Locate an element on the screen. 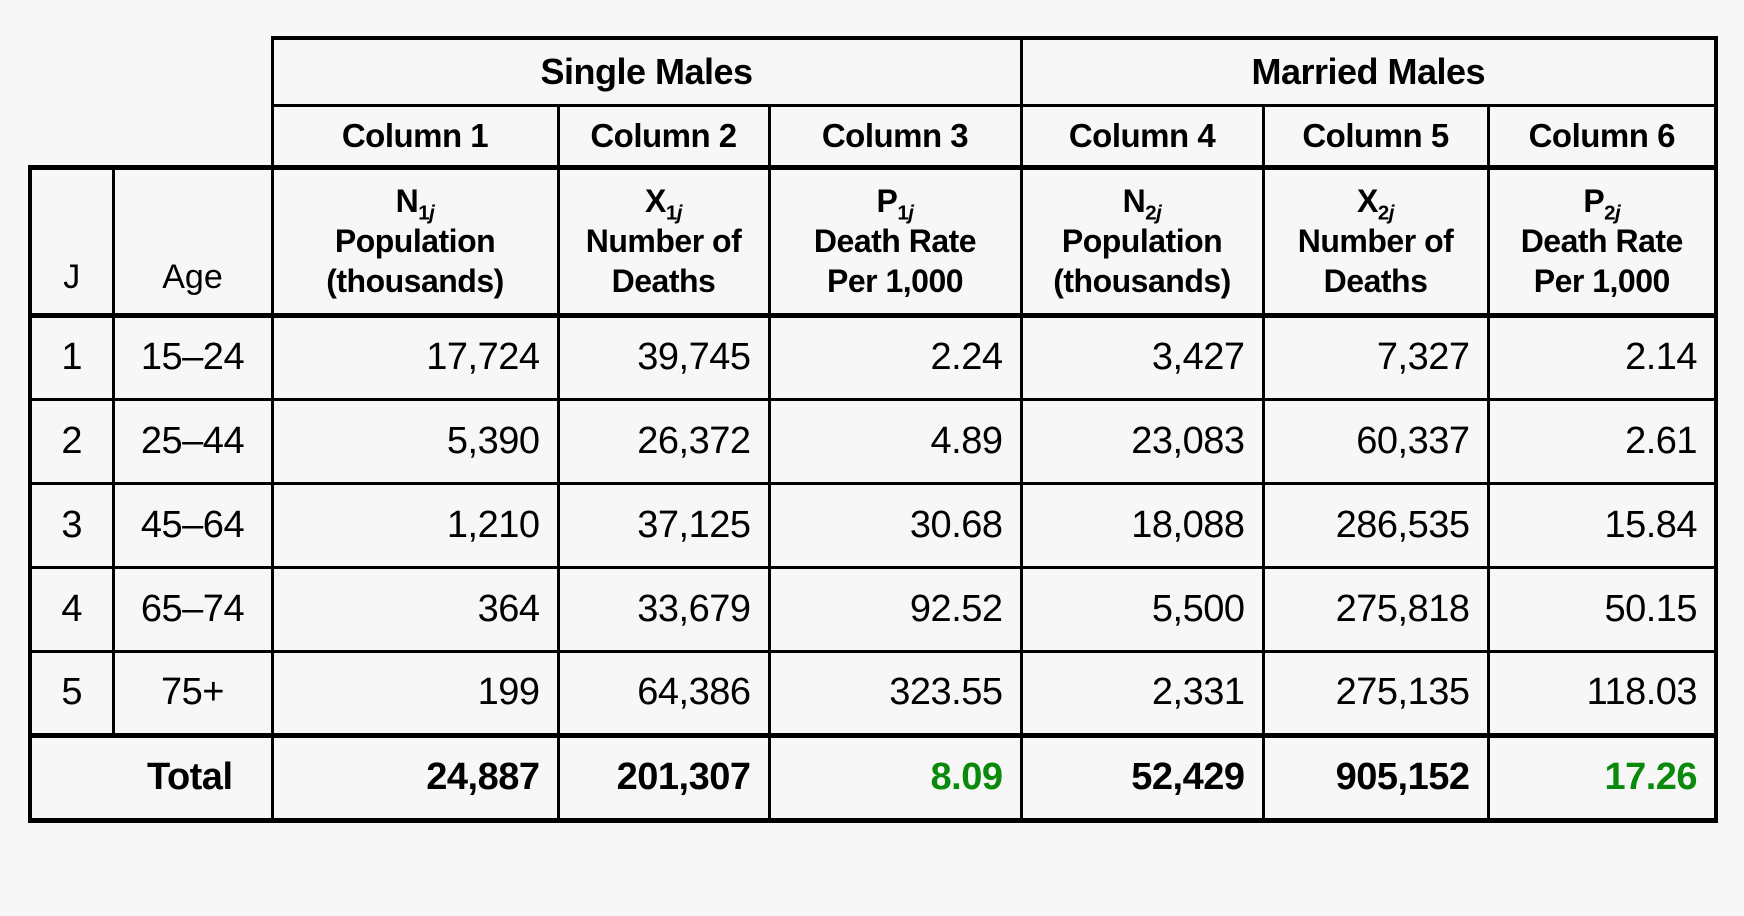  row-index-cell: 5 is located at coordinates (71, 693).